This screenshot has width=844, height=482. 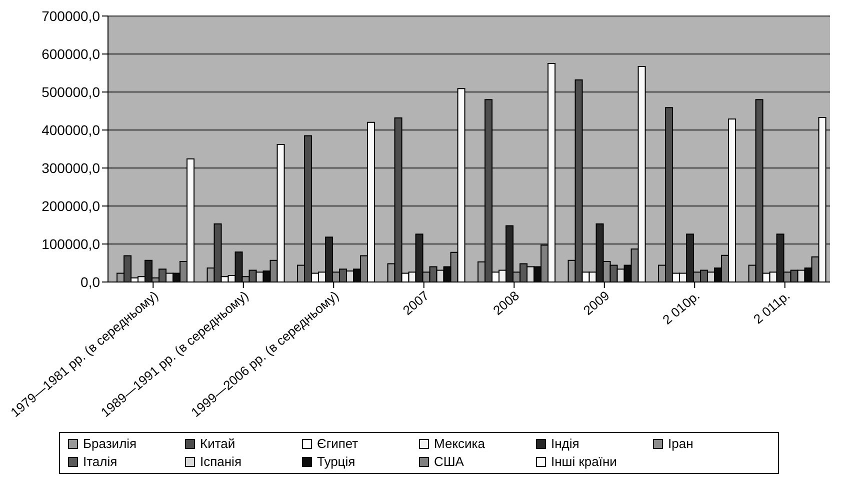 I want to click on y-tick-label: 600000,0, so click(x=71, y=54).